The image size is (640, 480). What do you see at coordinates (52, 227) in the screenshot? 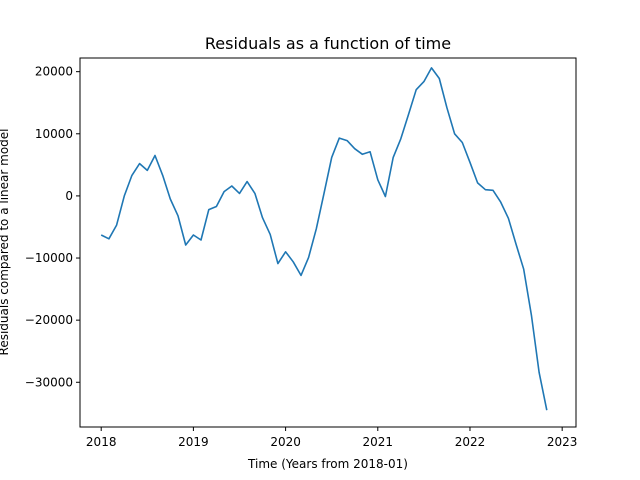
I see `y-axis-ticks: −30000 −20000 −10000 0 10000 20000` at bounding box center [52, 227].